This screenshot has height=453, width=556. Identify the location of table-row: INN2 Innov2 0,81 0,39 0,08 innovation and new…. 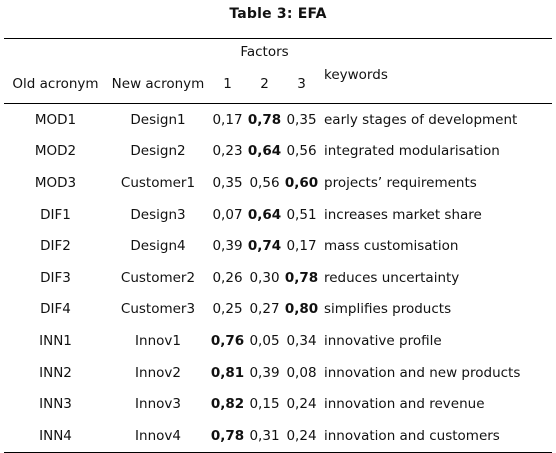
(278, 373).